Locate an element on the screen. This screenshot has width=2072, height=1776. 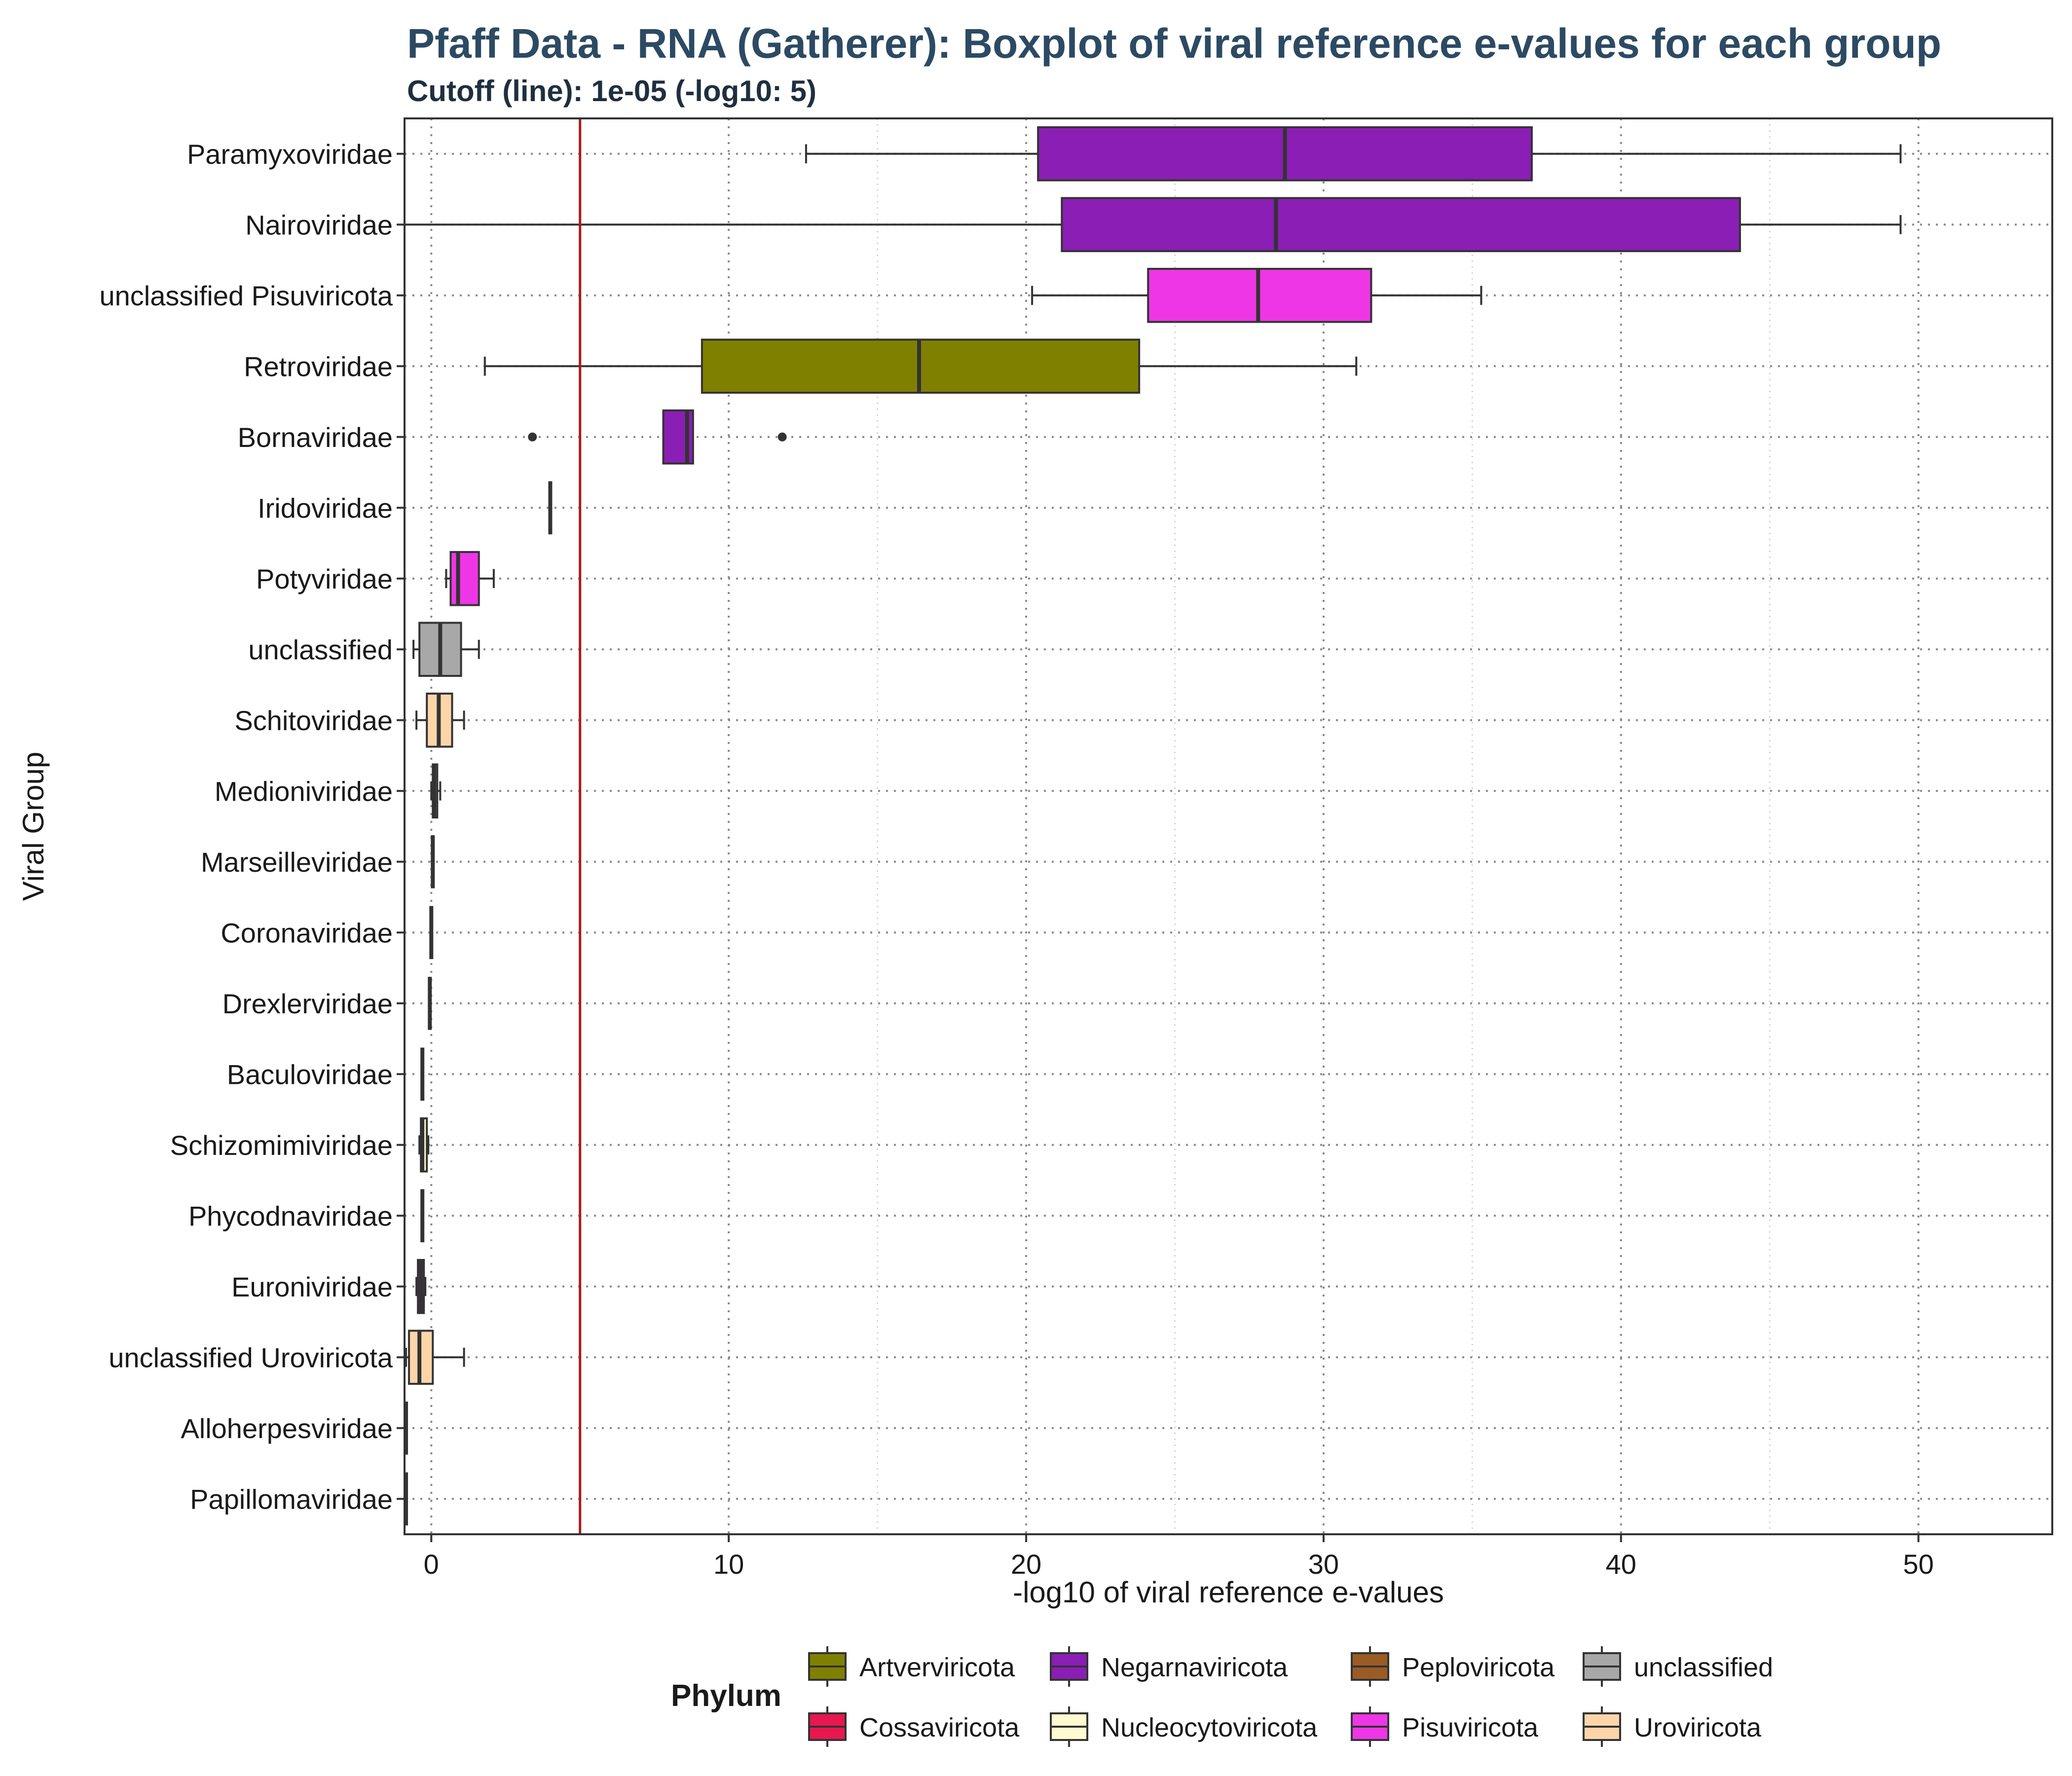
x-tick-label: 40 is located at coordinates (1621, 1565).